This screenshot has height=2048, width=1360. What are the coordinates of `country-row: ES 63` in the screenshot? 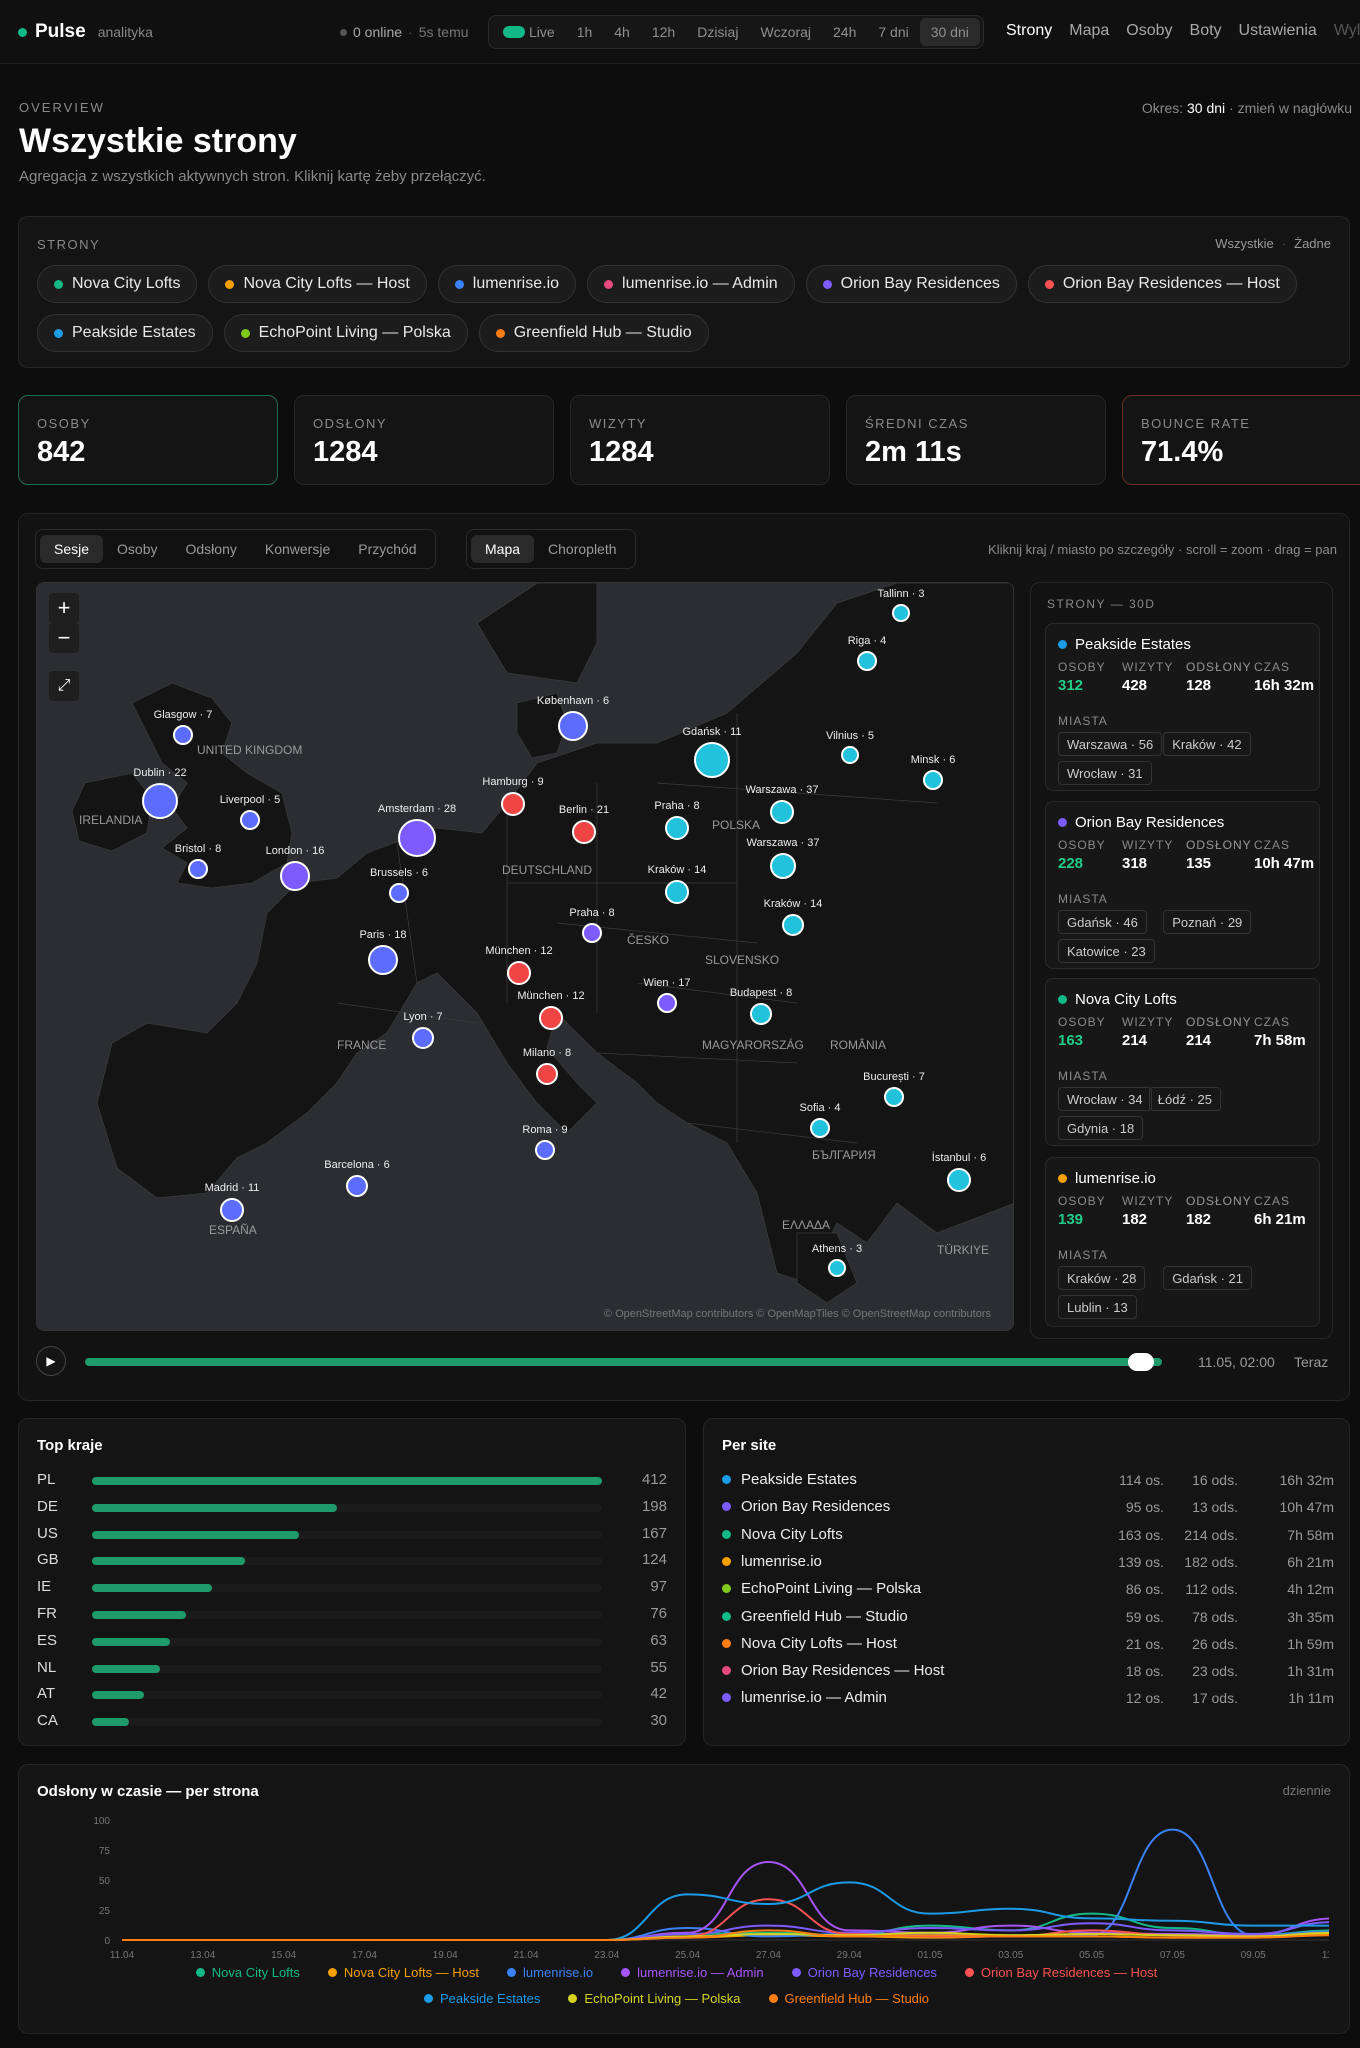 It's located at (352, 1641).